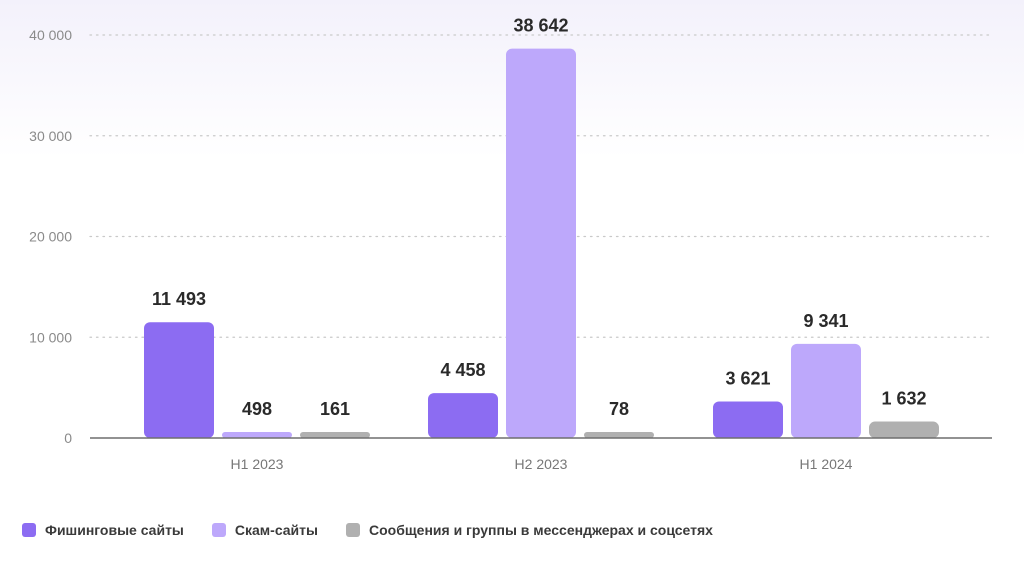 This screenshot has height=563, width=1024. I want to click on value-label-phishing-2: 3 621, so click(747, 379).